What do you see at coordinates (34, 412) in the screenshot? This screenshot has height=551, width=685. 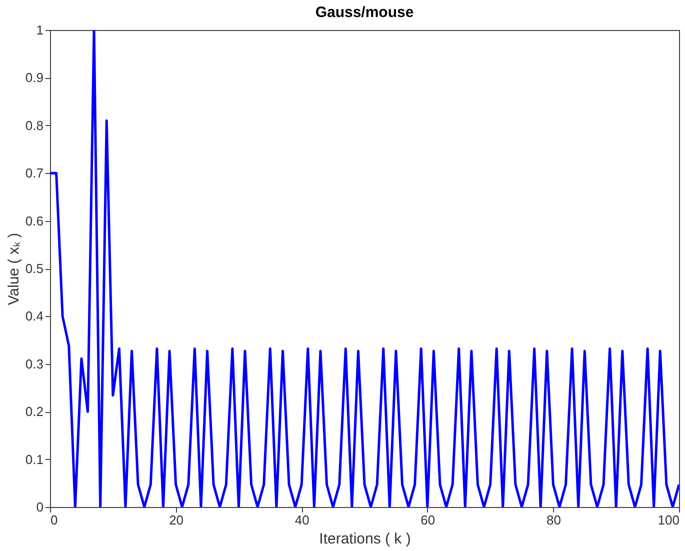 I see `y-tick-label: 0.2` at bounding box center [34, 412].